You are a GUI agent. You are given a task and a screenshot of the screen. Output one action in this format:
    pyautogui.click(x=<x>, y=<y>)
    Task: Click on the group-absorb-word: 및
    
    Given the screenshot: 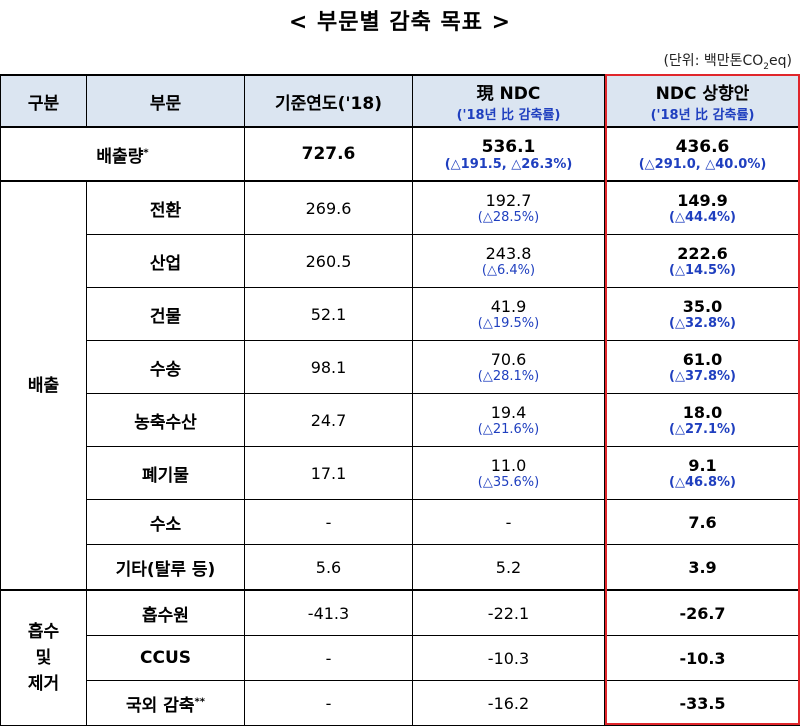 What is the action you would take?
    pyautogui.click(x=43, y=658)
    